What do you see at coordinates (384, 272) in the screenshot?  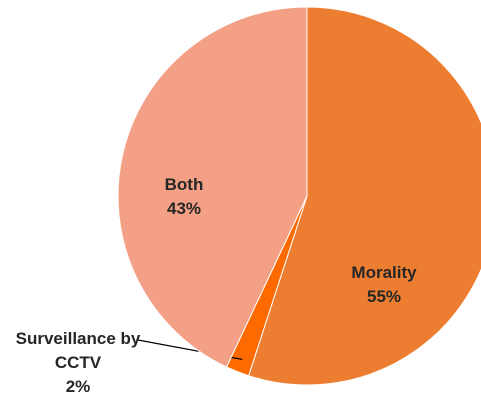 I see `category-label: Morality` at bounding box center [384, 272].